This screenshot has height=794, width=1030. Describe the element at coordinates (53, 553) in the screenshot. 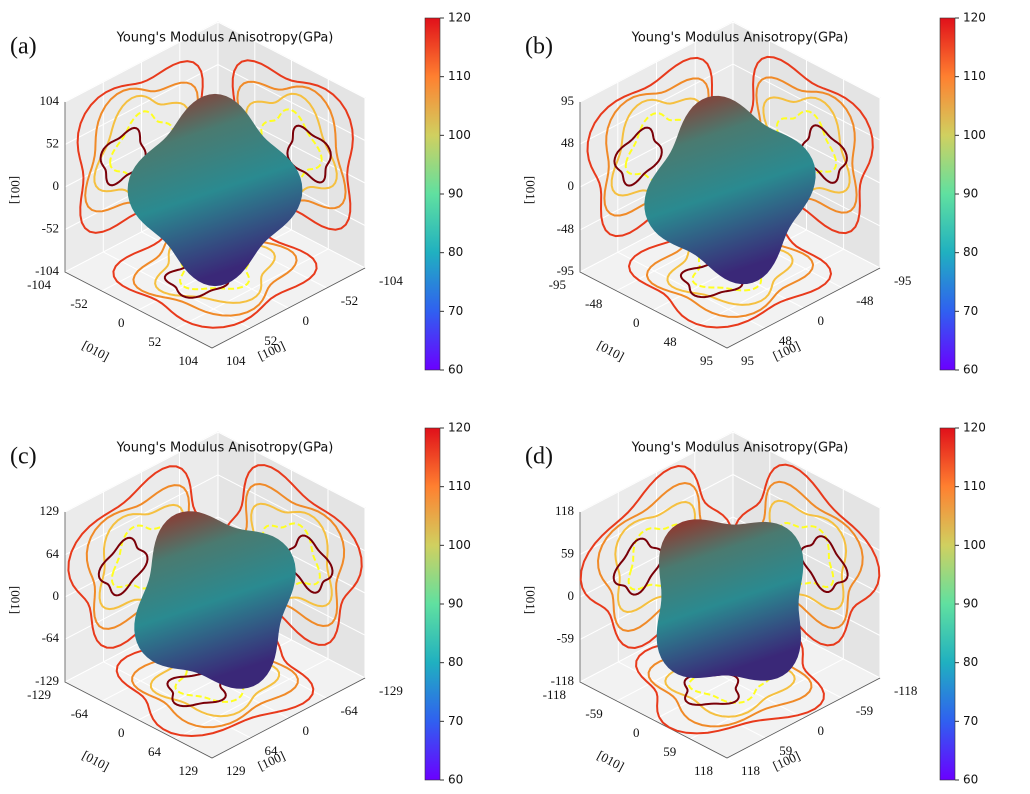

I see `z-tick-label: 64` at that location.